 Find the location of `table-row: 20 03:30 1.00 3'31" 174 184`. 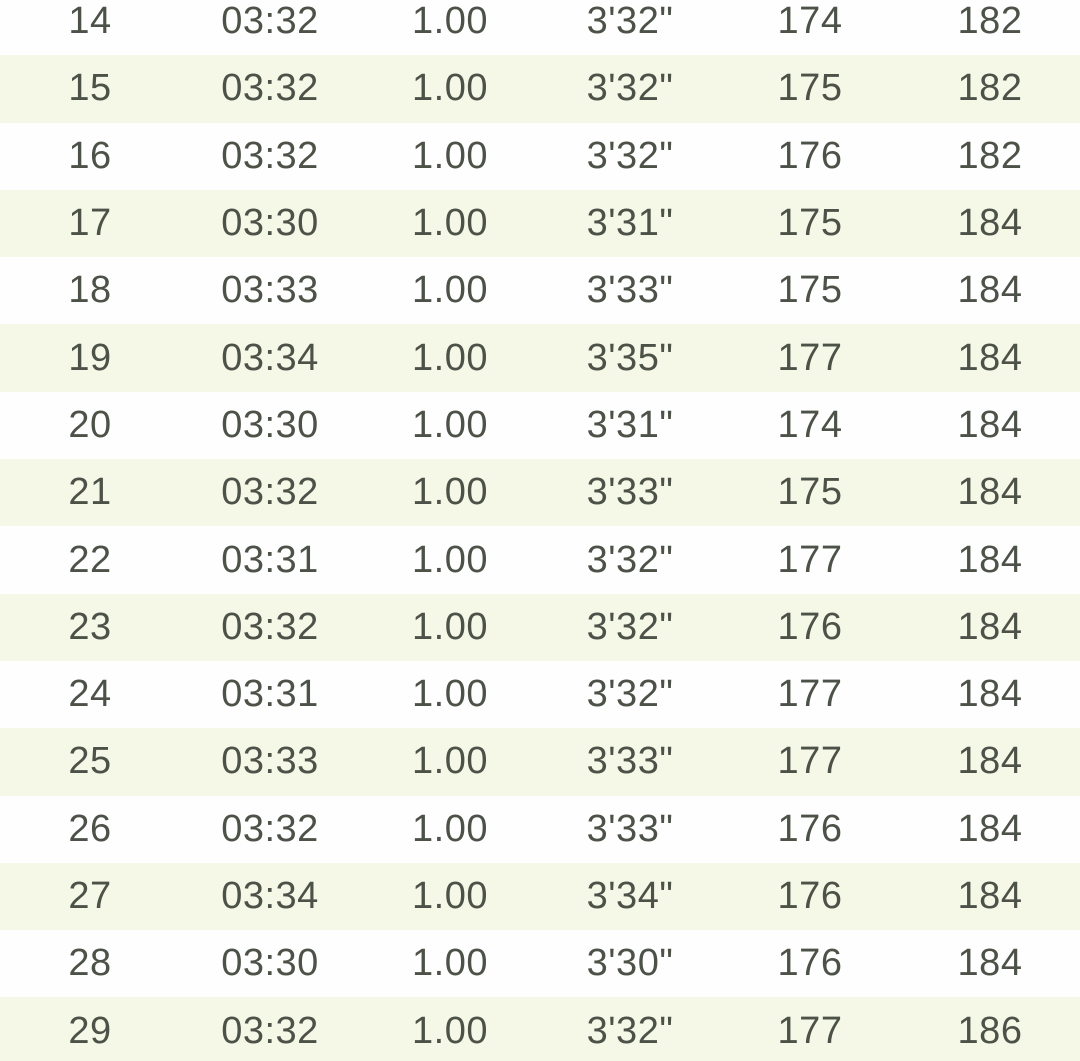

table-row: 20 03:30 1.00 3'31" 174 184 is located at coordinates (540, 425).